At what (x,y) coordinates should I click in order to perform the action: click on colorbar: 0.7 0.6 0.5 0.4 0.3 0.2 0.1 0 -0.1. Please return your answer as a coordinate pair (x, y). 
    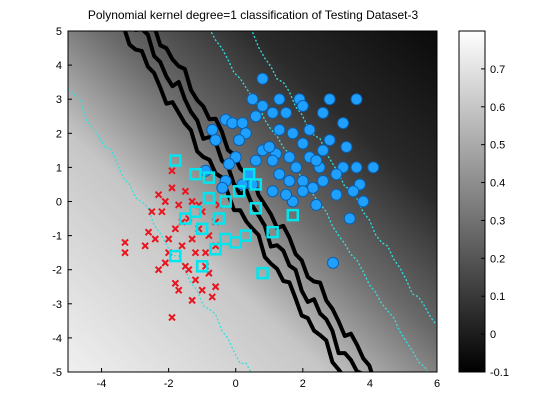
    Looking at the image, I should click on (483, 204).